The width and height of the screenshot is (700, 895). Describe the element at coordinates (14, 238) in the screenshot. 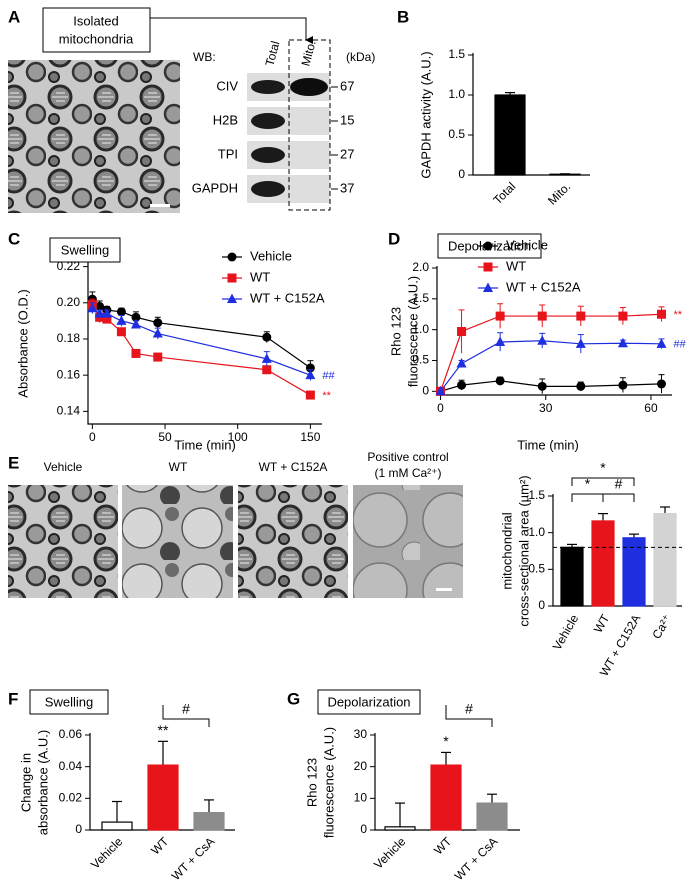

I see `panel-label: C` at that location.